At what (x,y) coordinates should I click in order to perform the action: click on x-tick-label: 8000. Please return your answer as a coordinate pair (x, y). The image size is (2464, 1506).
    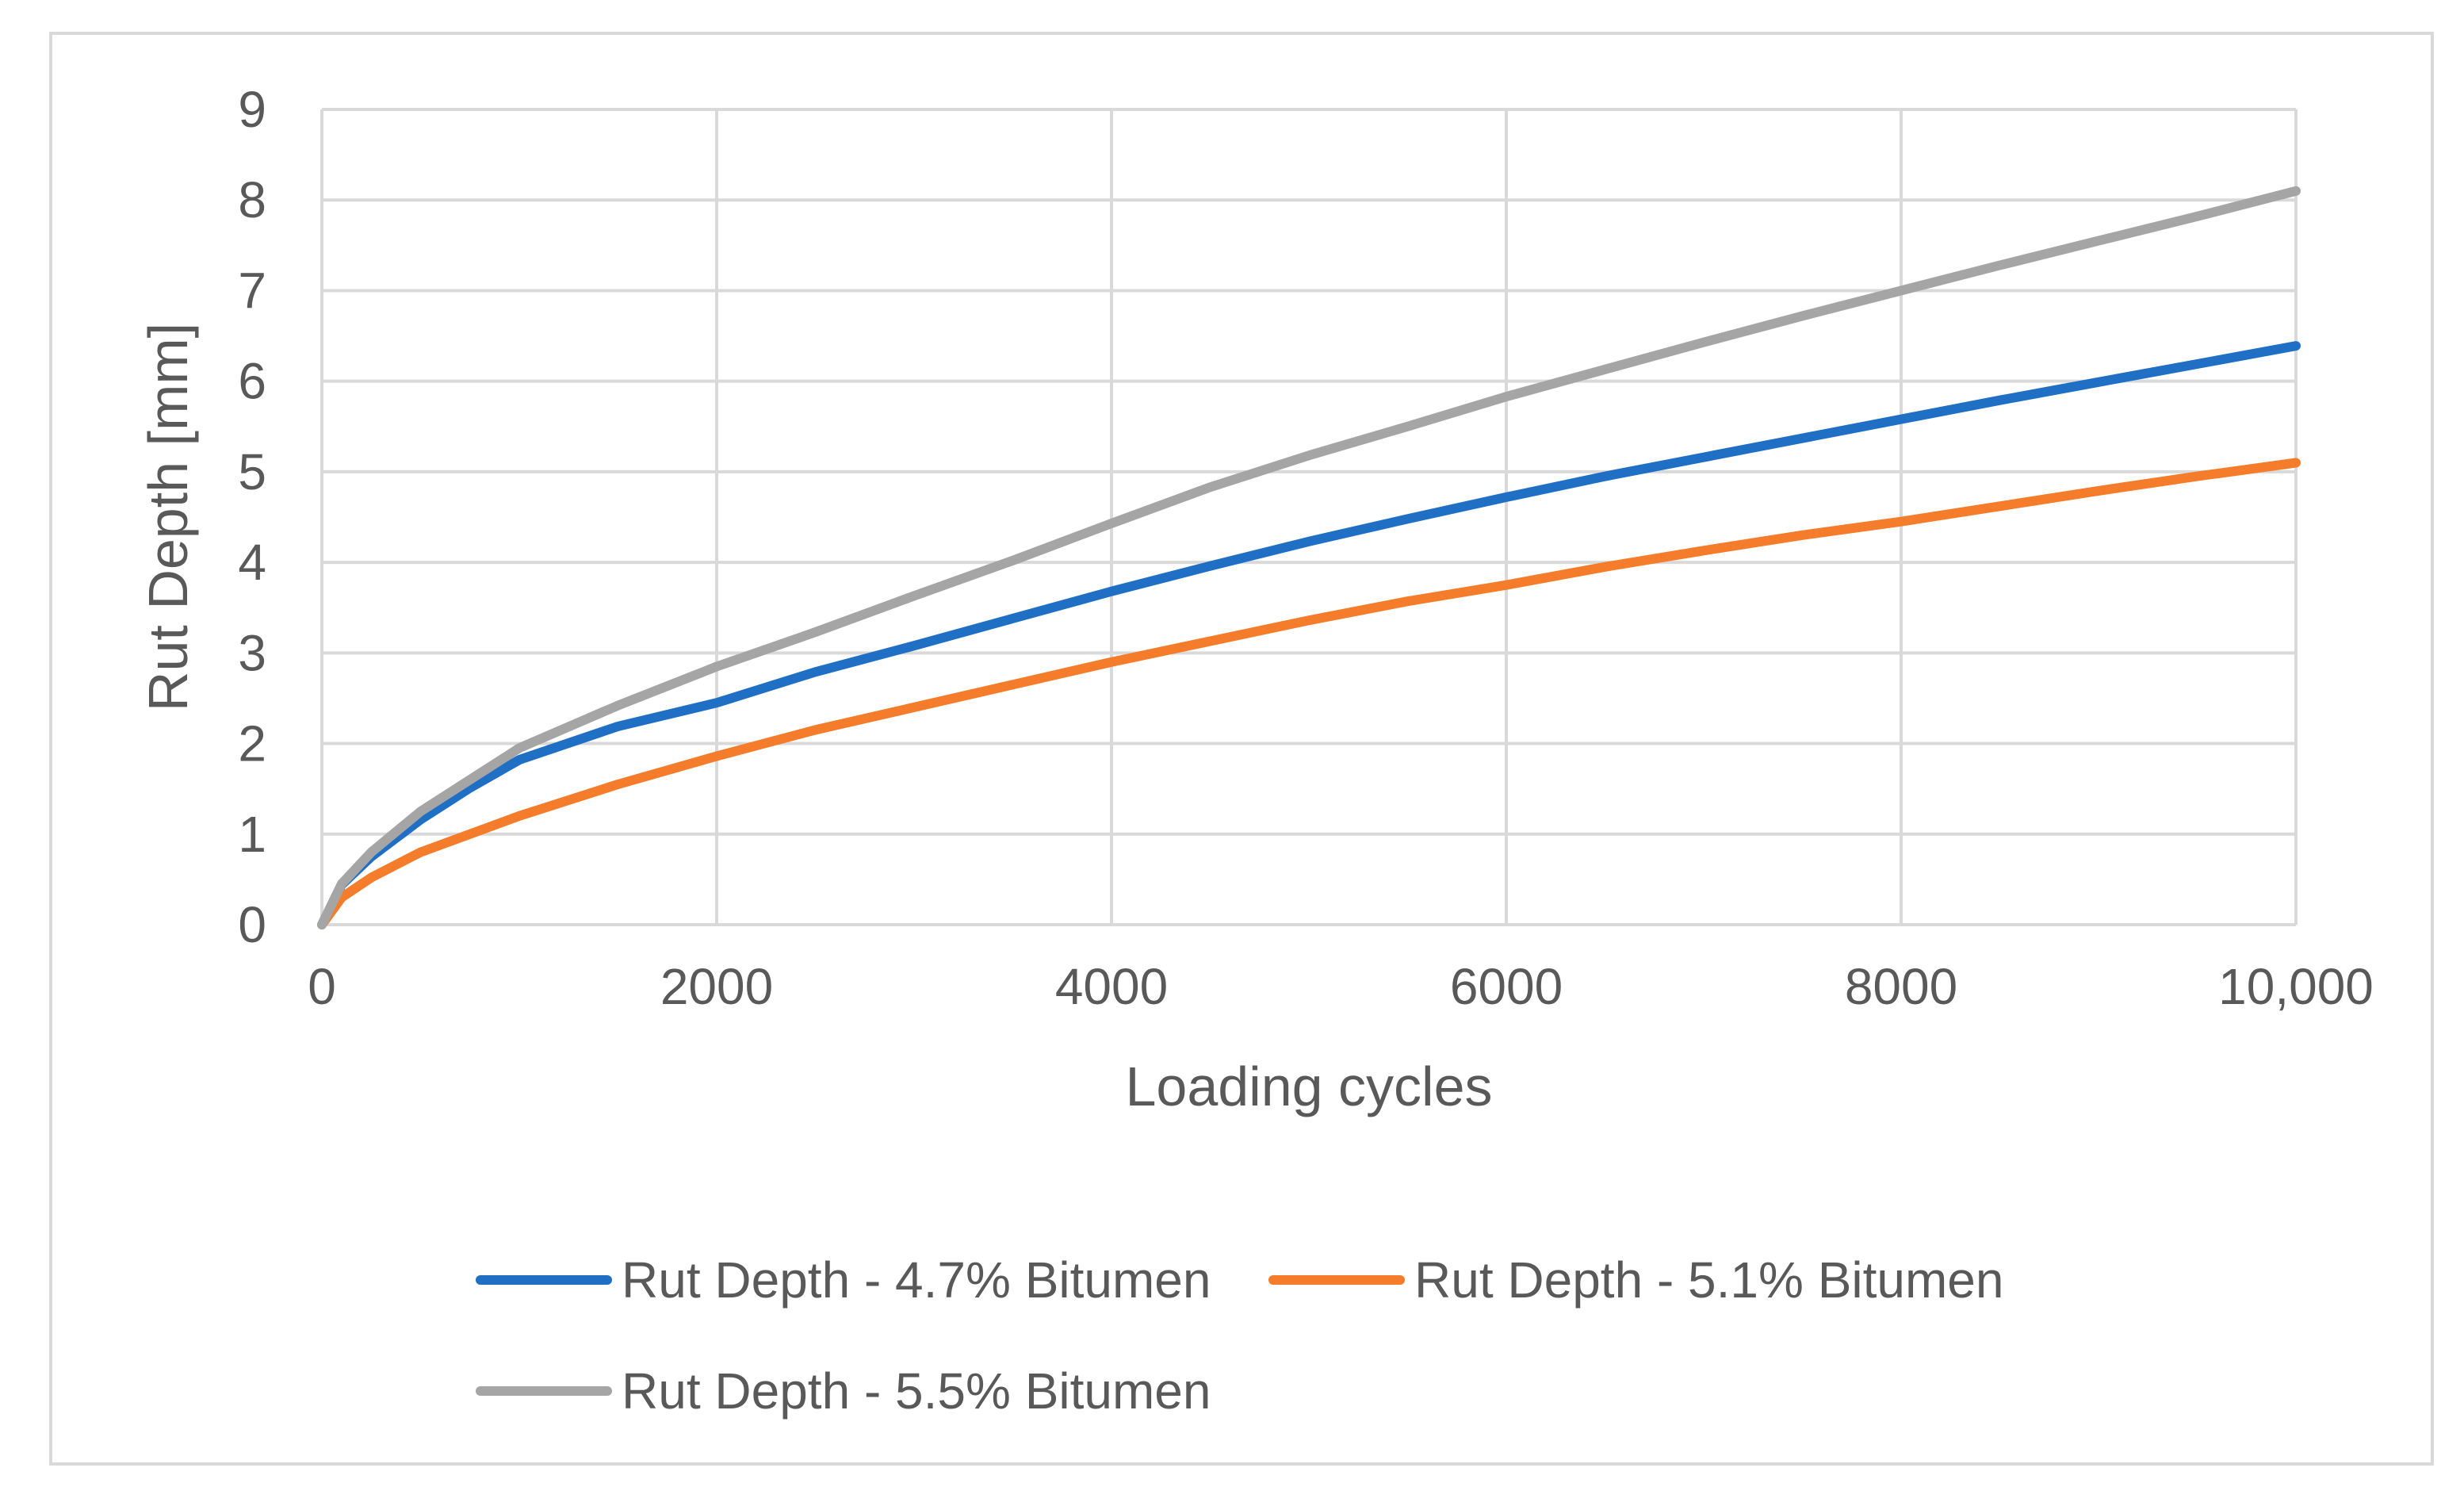
    Looking at the image, I should click on (1901, 986).